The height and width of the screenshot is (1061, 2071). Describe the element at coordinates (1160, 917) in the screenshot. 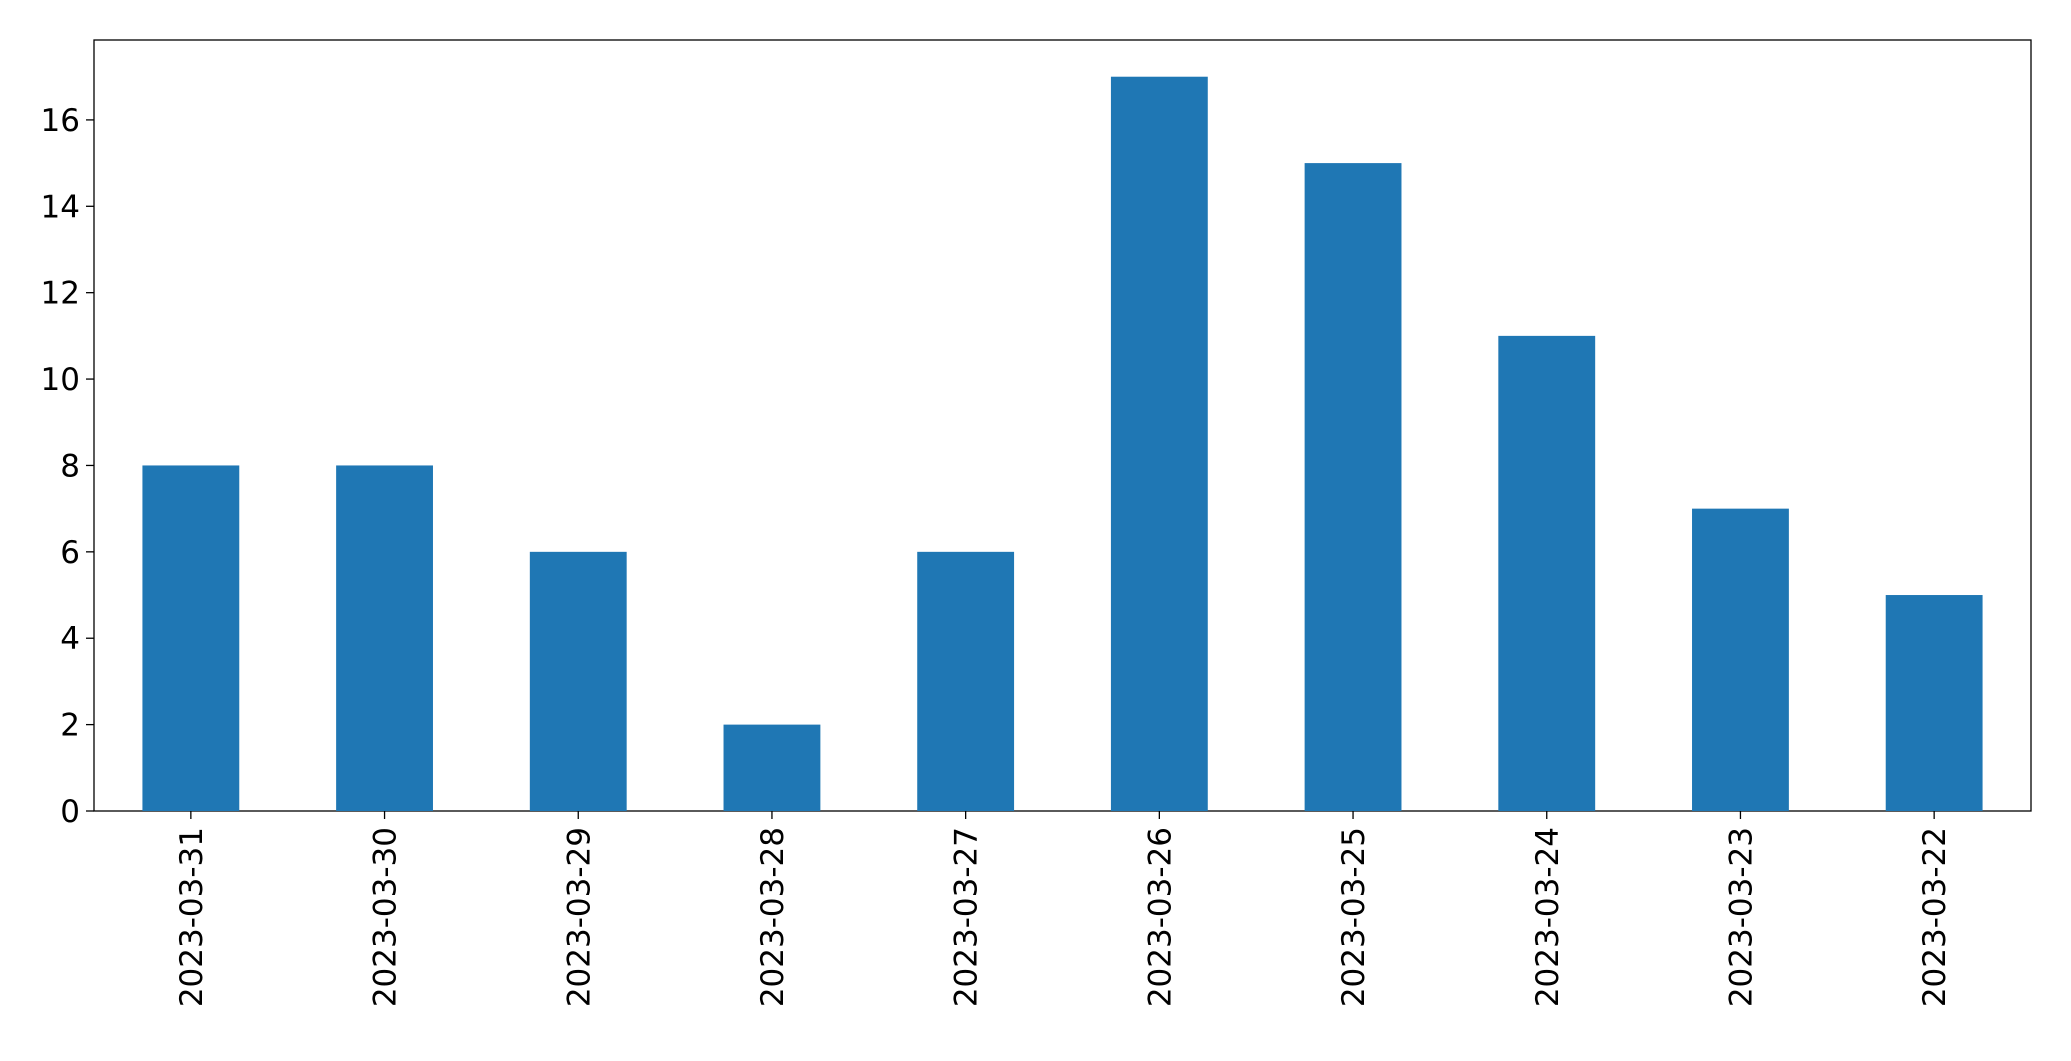

I see `x-tick-label: 2023-03-26` at that location.